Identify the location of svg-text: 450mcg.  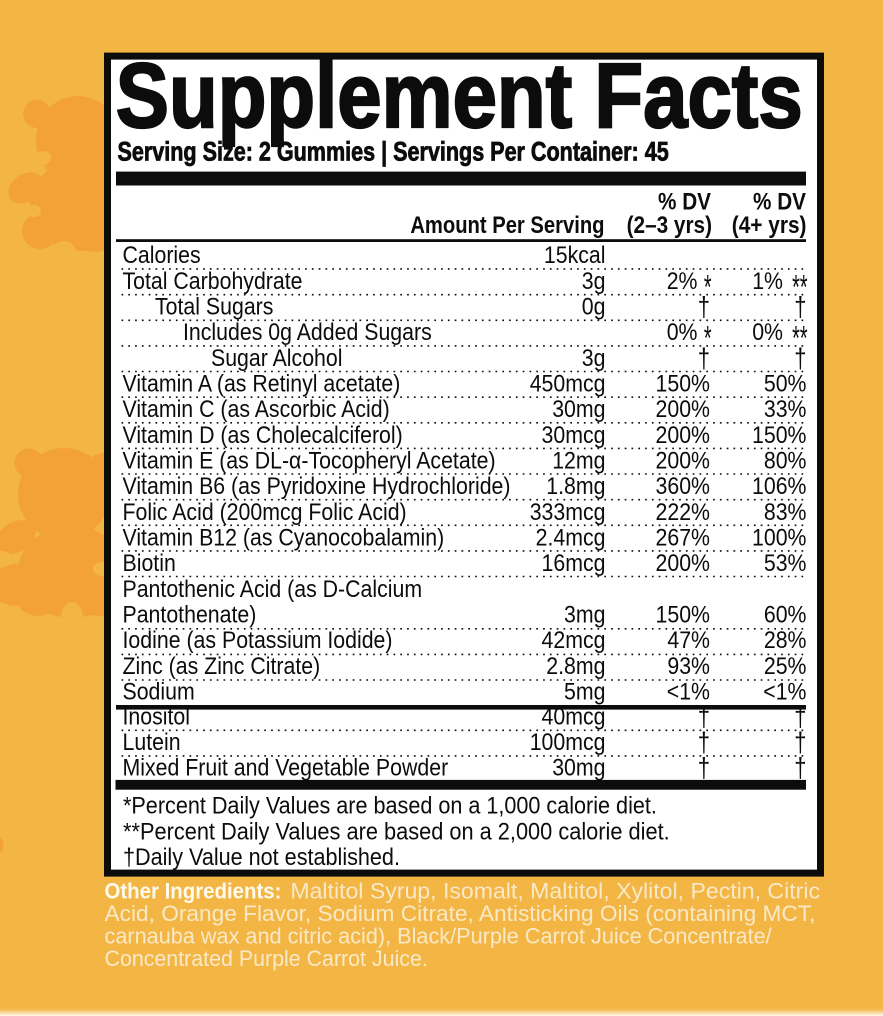
(568, 382).